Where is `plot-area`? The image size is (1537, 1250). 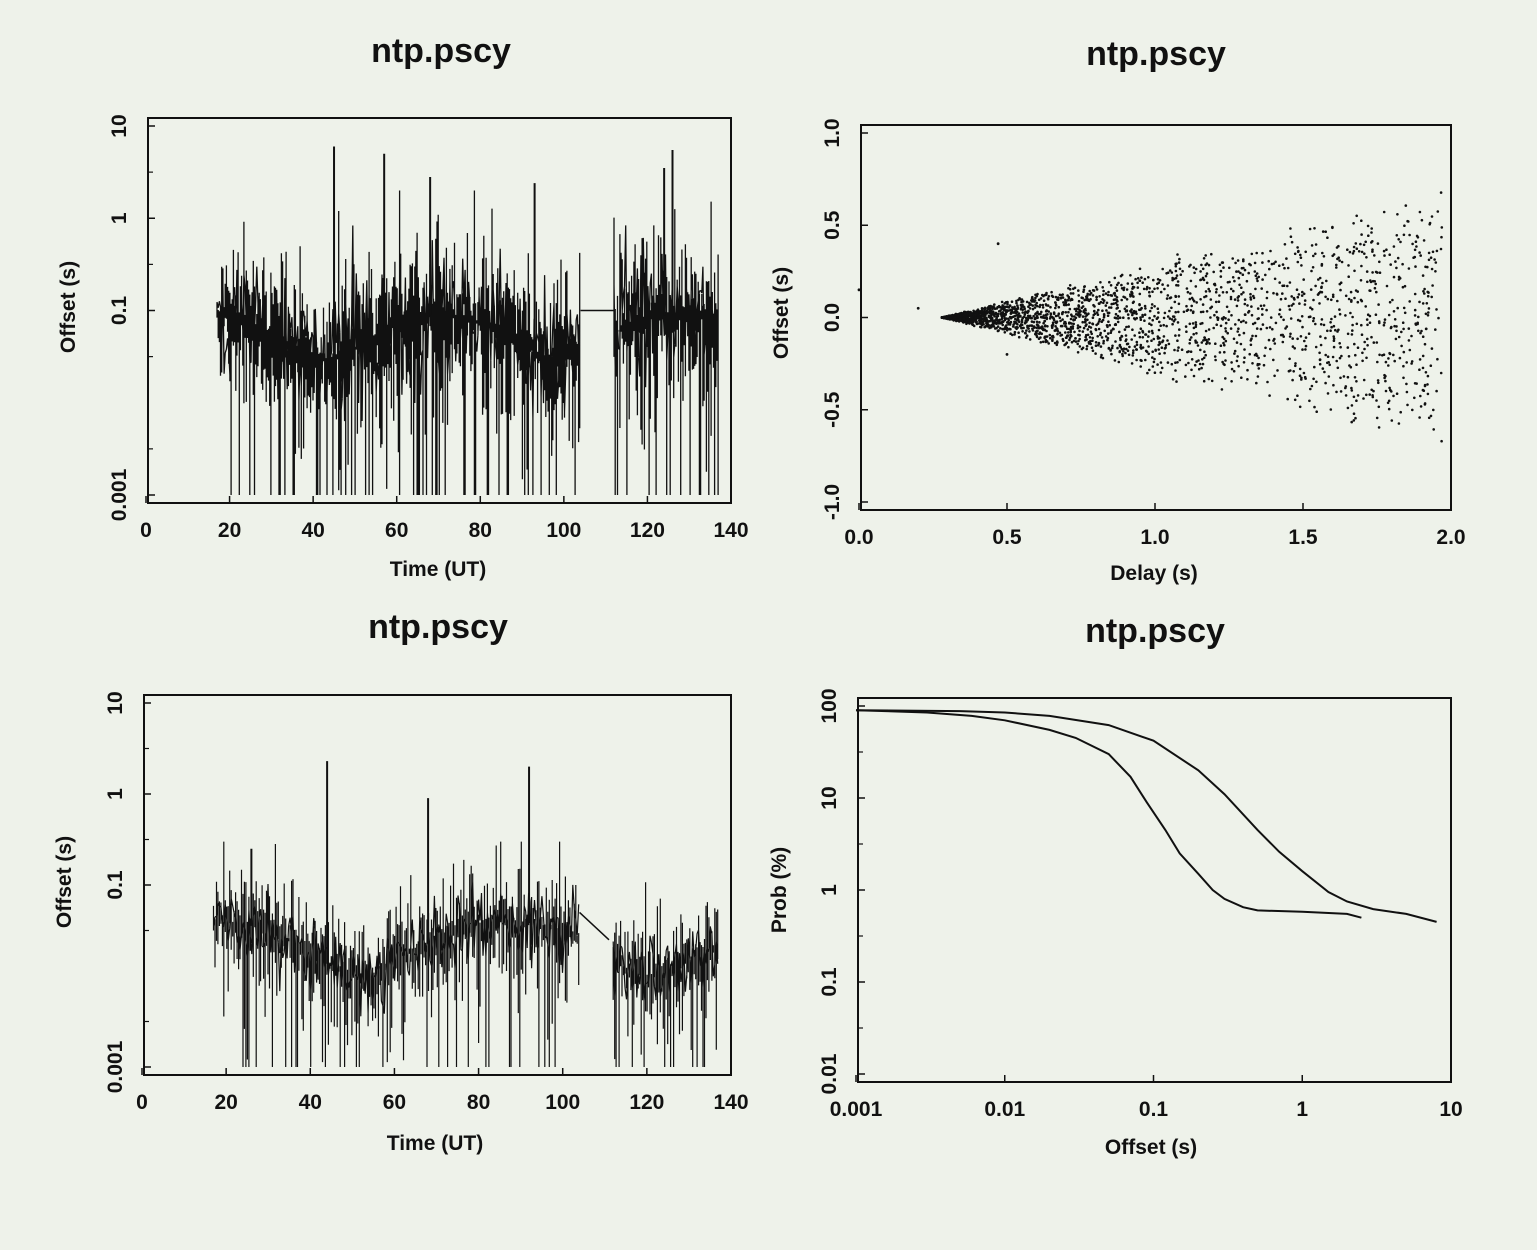 plot-area is located at coordinates (1150, 317).